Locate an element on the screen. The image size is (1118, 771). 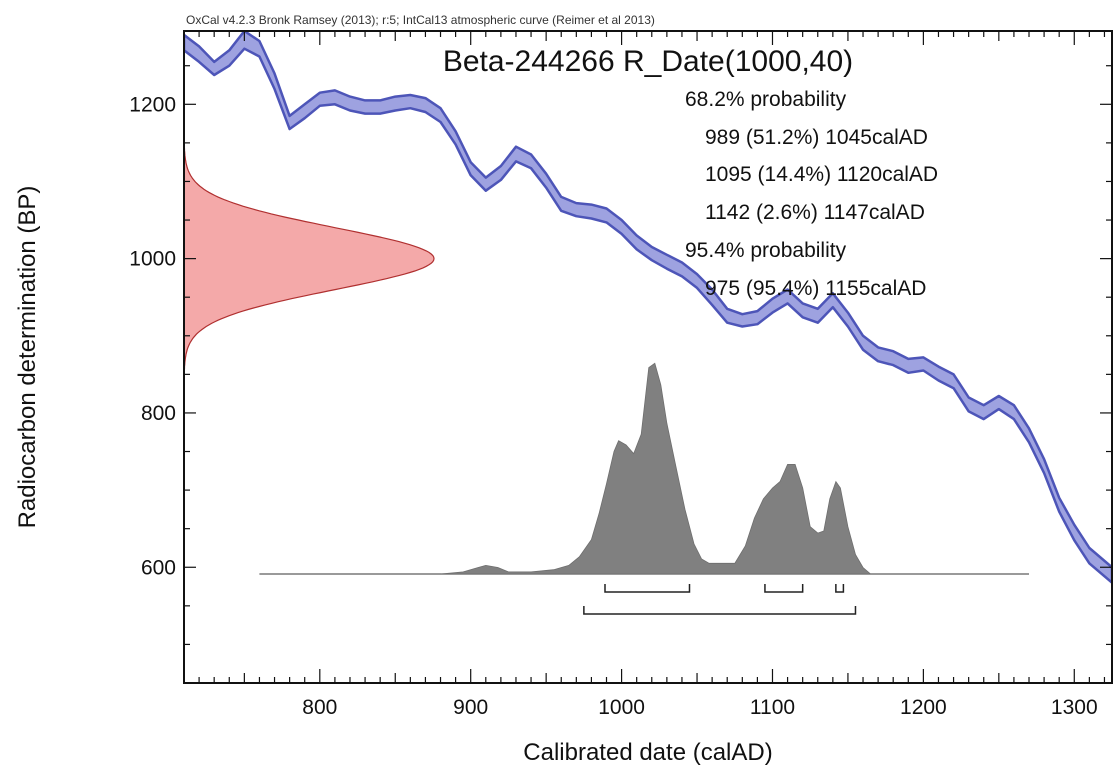
radiocarbon-date-distribution is located at coordinates (309, 258).